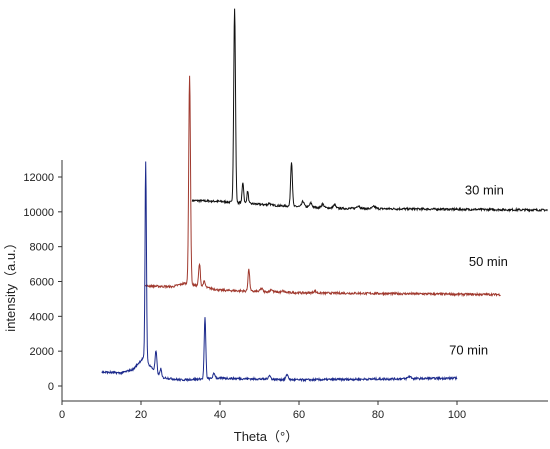 This screenshot has height=449, width=550. What do you see at coordinates (478, 269) in the screenshot?
I see `labels-layer: 30 min 50 min 70 min` at bounding box center [478, 269].